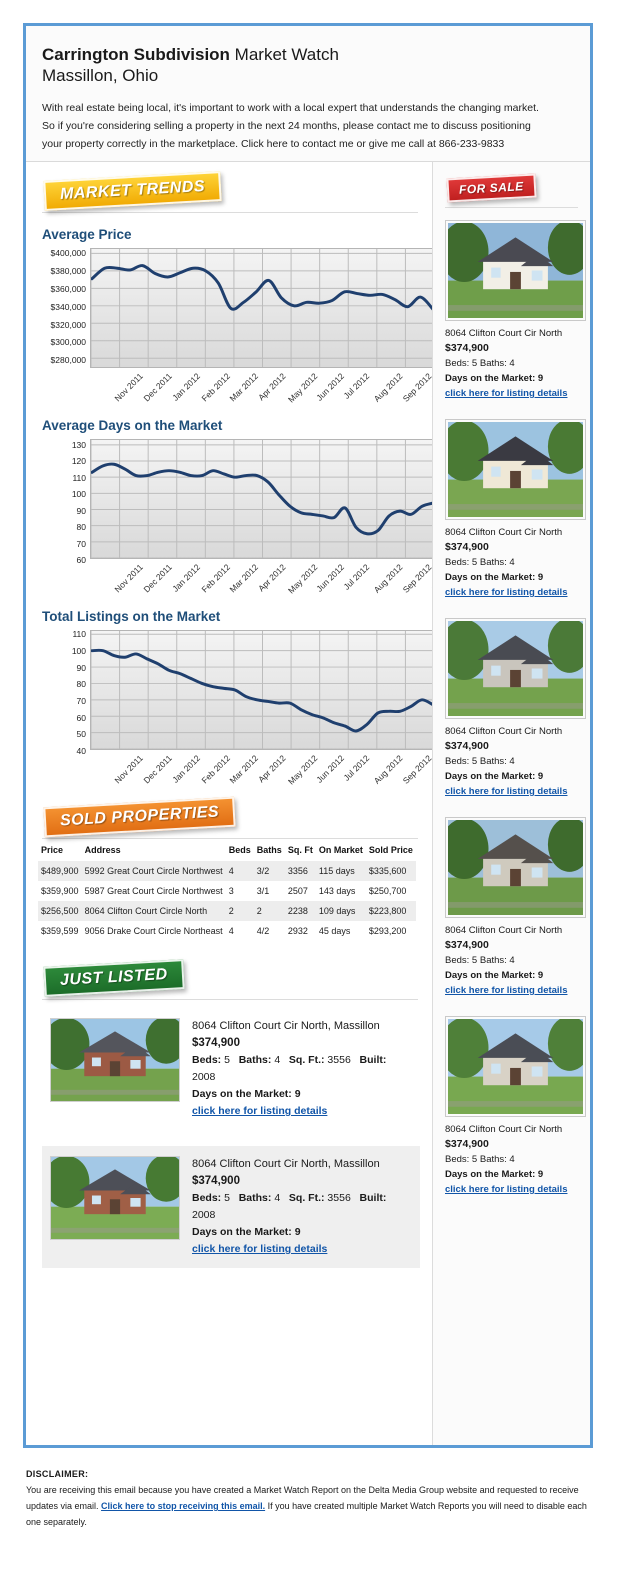 This screenshot has height=1583, width=620. I want to click on y-axis-tick-label: 50, so click(81, 734).